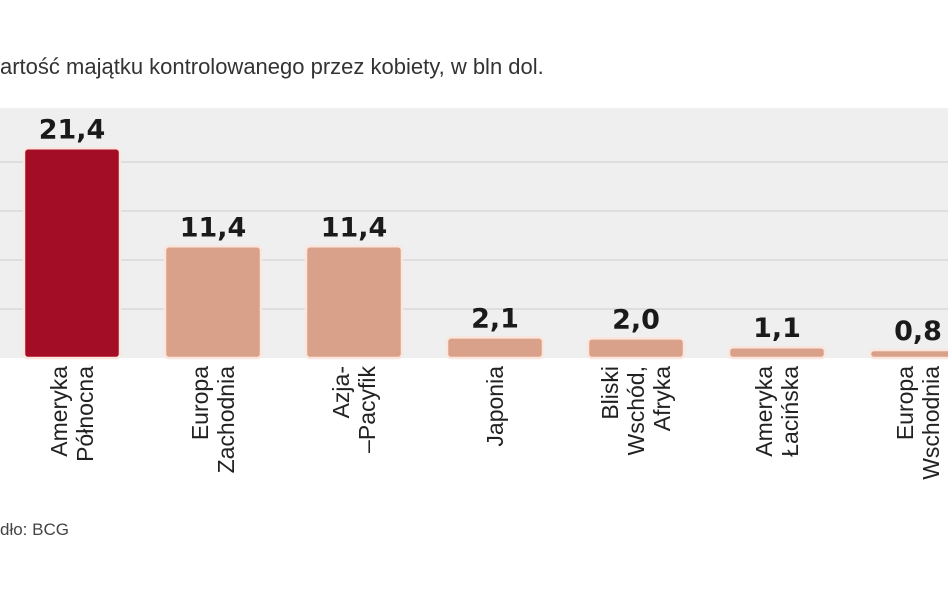 Image resolution: width=948 pixels, height=593 pixels. Describe the element at coordinates (72, 129) in the screenshot. I see `value-label: 21,4` at that location.